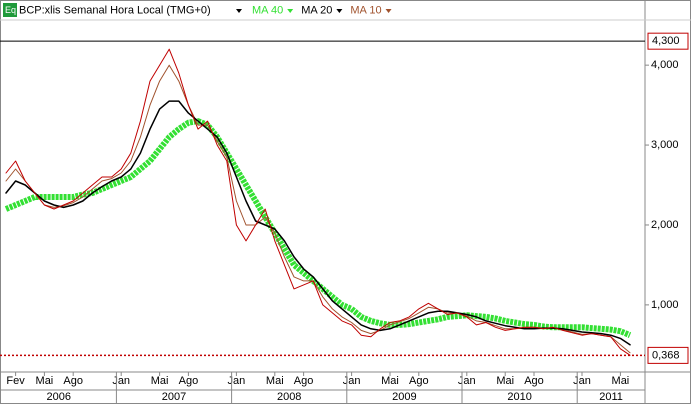 This screenshot has height=404, width=691. What do you see at coordinates (267, 10) in the screenshot?
I see `legend-entry: MA 40` at bounding box center [267, 10].